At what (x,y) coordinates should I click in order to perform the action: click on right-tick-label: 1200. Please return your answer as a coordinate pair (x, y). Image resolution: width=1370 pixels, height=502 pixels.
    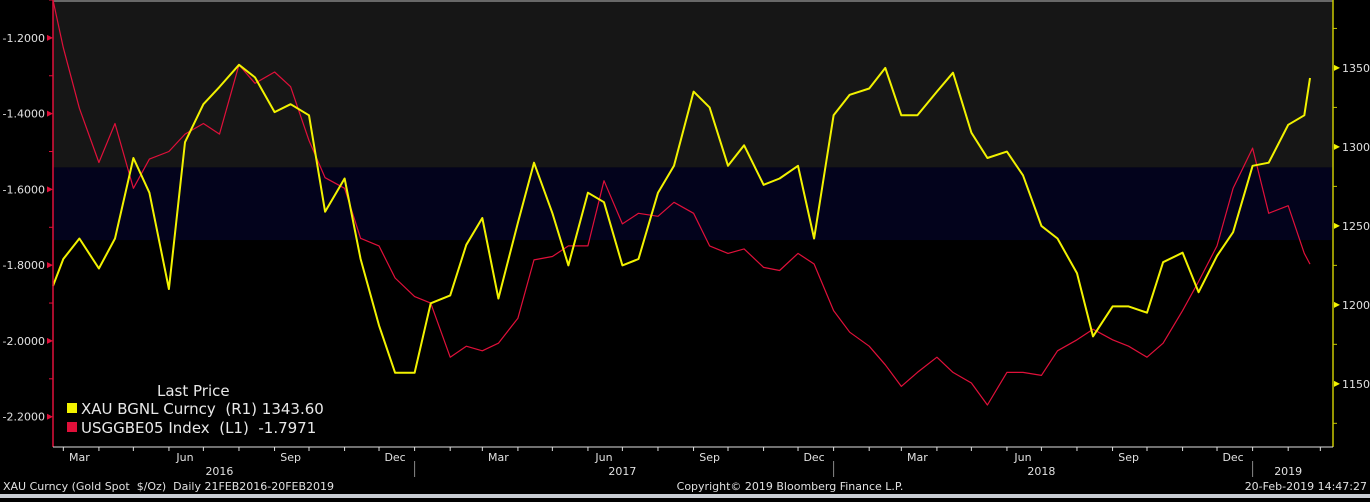
    Looking at the image, I should click on (1356, 305).